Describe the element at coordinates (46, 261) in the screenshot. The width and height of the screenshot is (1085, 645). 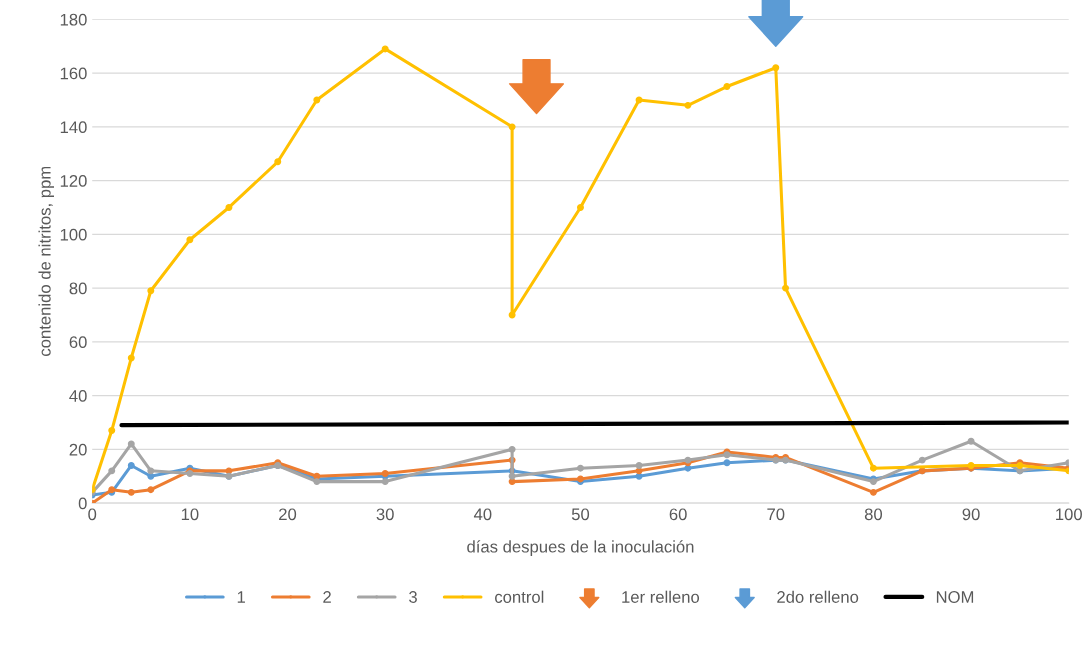
I see `y-axis-title: contenido de nitritos, ppm` at that location.